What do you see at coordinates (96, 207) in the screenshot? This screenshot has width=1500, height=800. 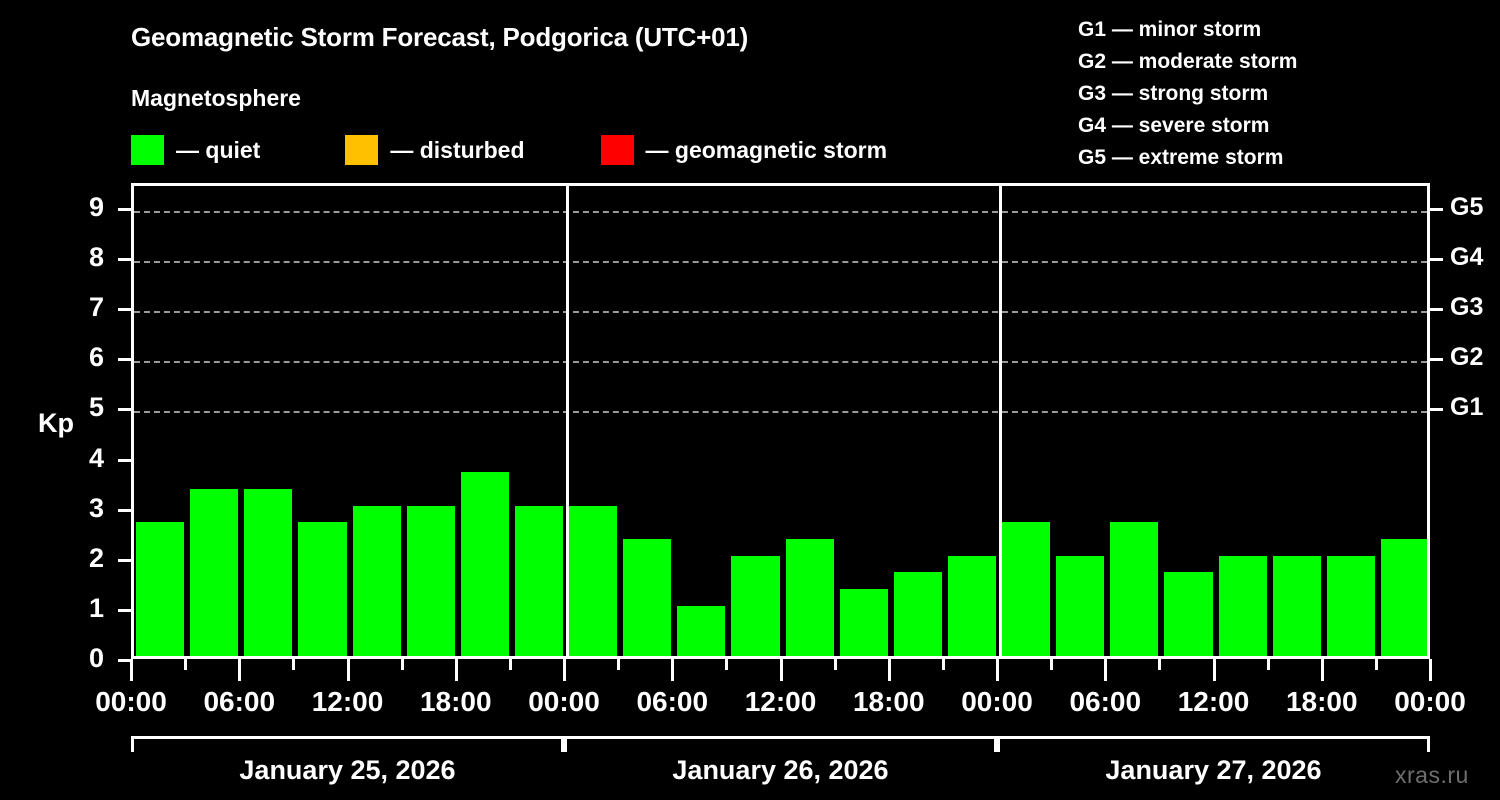 I see `y-tick-label-9: 9` at bounding box center [96, 207].